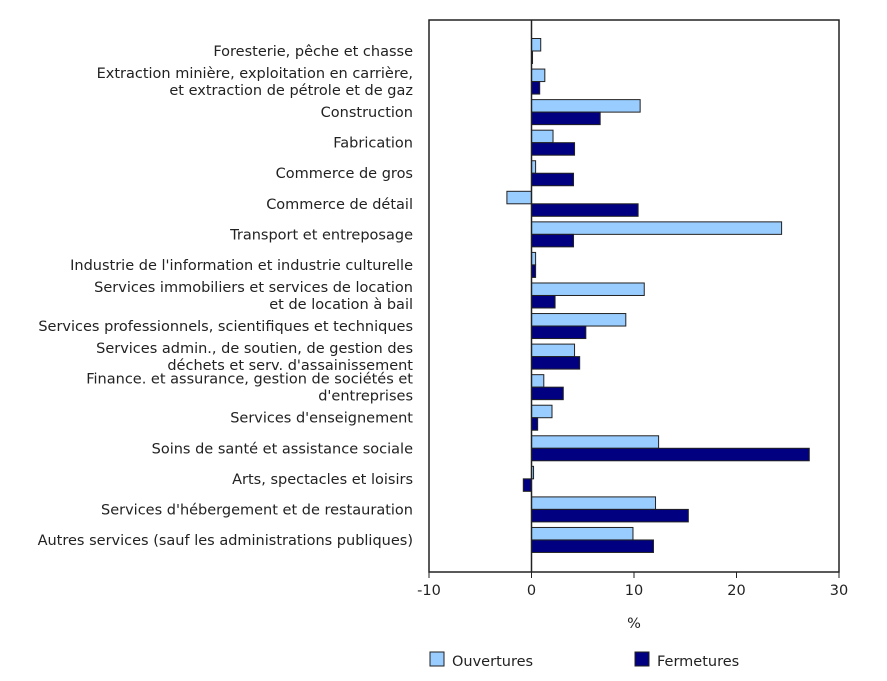 This screenshot has height=681, width=887. I want to click on x-tick-label: -10, so click(429, 591).